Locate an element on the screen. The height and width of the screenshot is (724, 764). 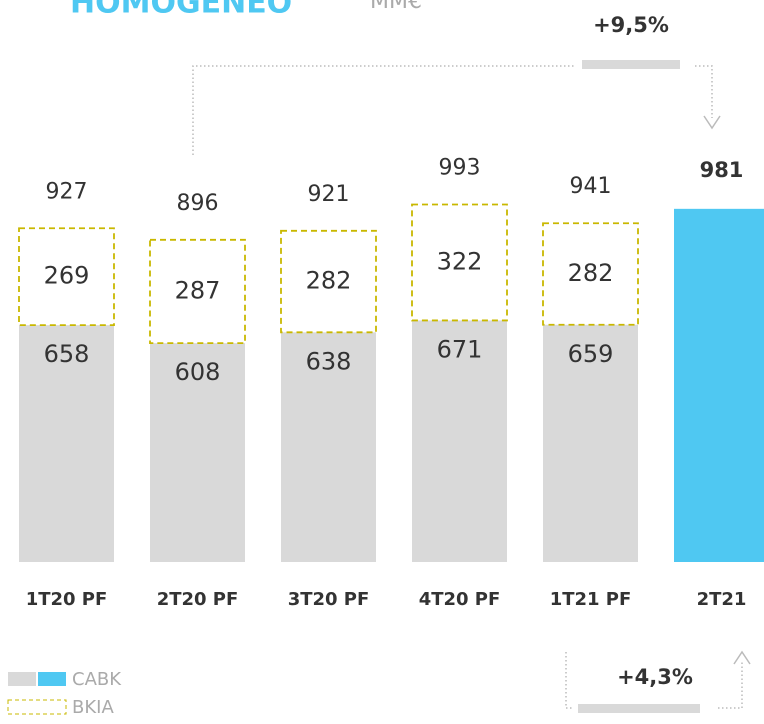
x-tick-label: 4T20 PF is located at coordinates (460, 599).